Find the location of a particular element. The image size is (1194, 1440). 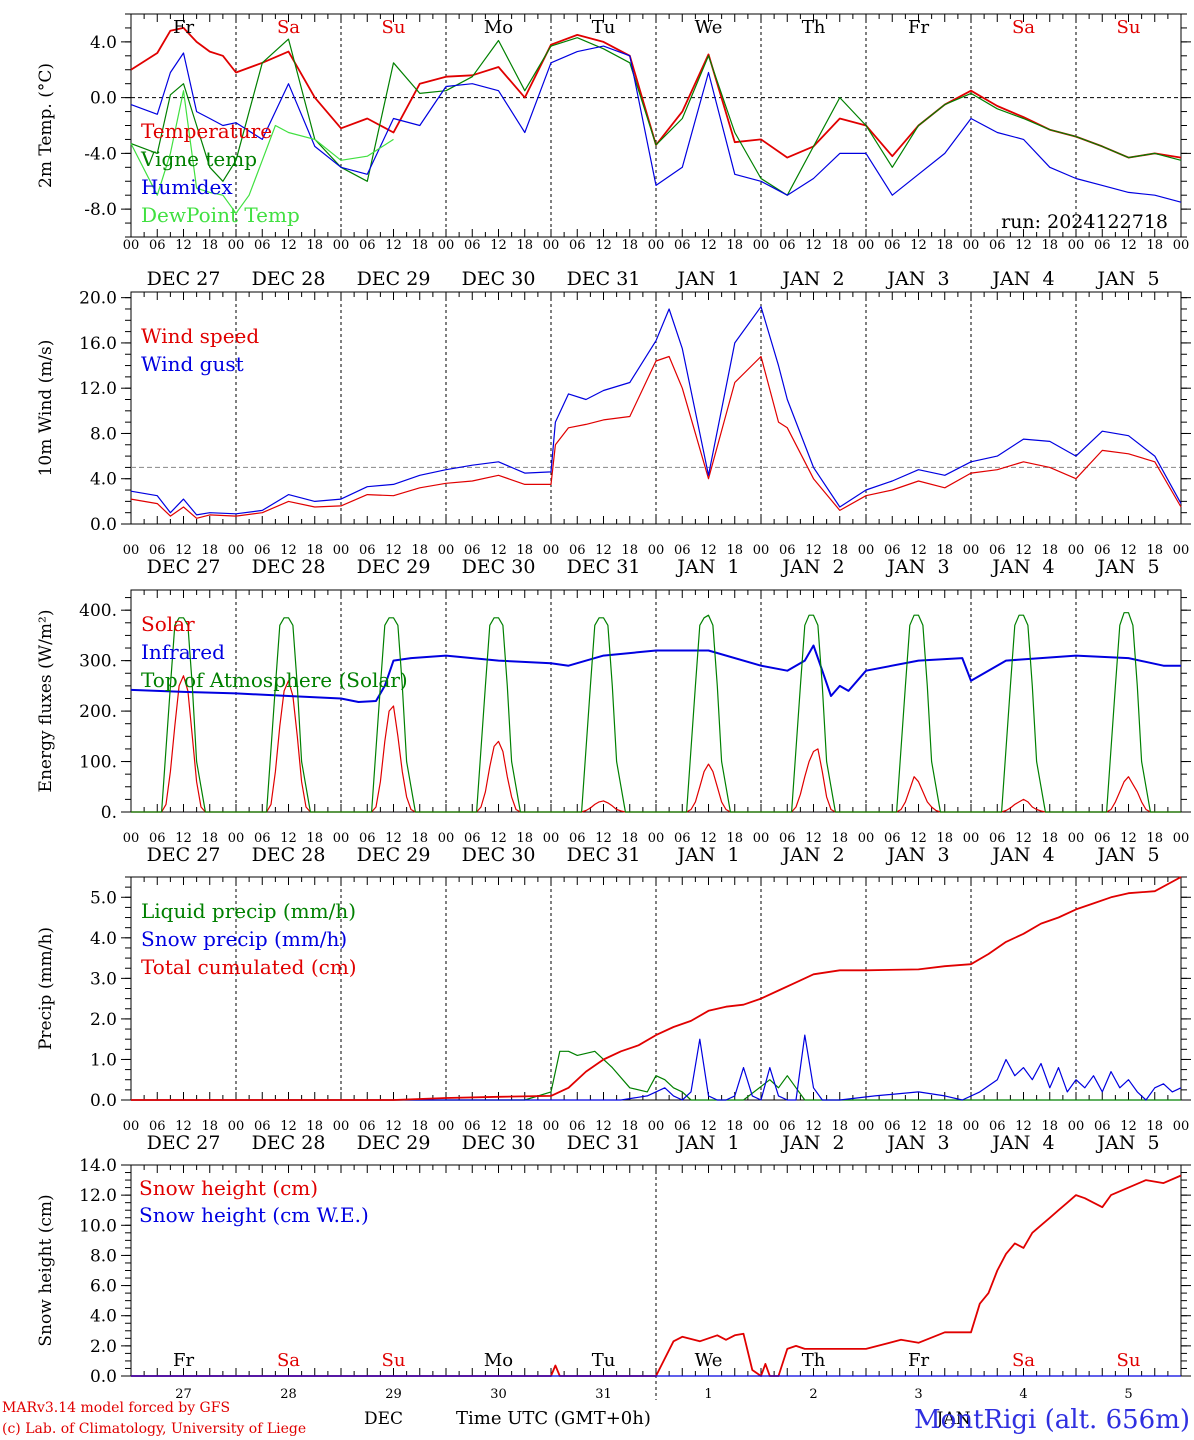

y-axis-label: 2m Temp. (°C) is located at coordinates (46, 125).